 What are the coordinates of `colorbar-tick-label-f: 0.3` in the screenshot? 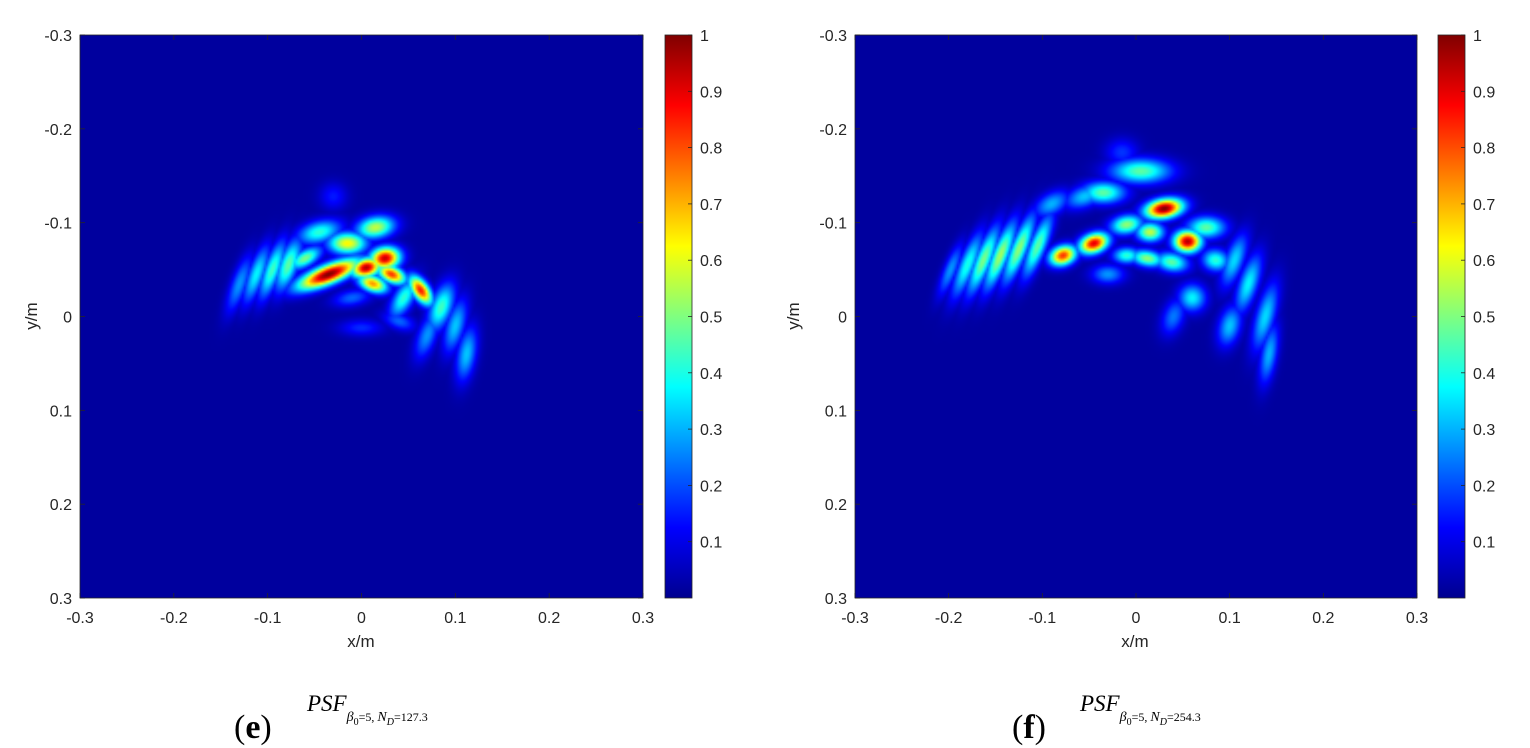 It's located at (1484, 430).